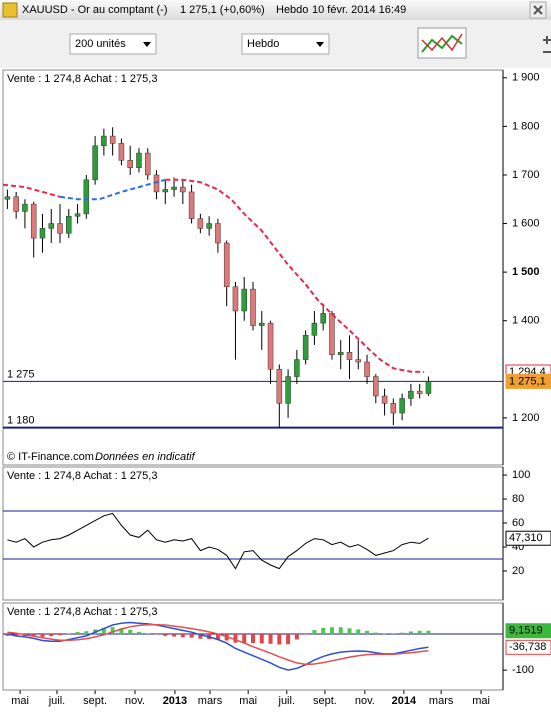 This screenshot has height=728, width=551. Describe the element at coordinates (222, 10) in the screenshot. I see `quote: 1 275,1 (+0,60%)` at that location.